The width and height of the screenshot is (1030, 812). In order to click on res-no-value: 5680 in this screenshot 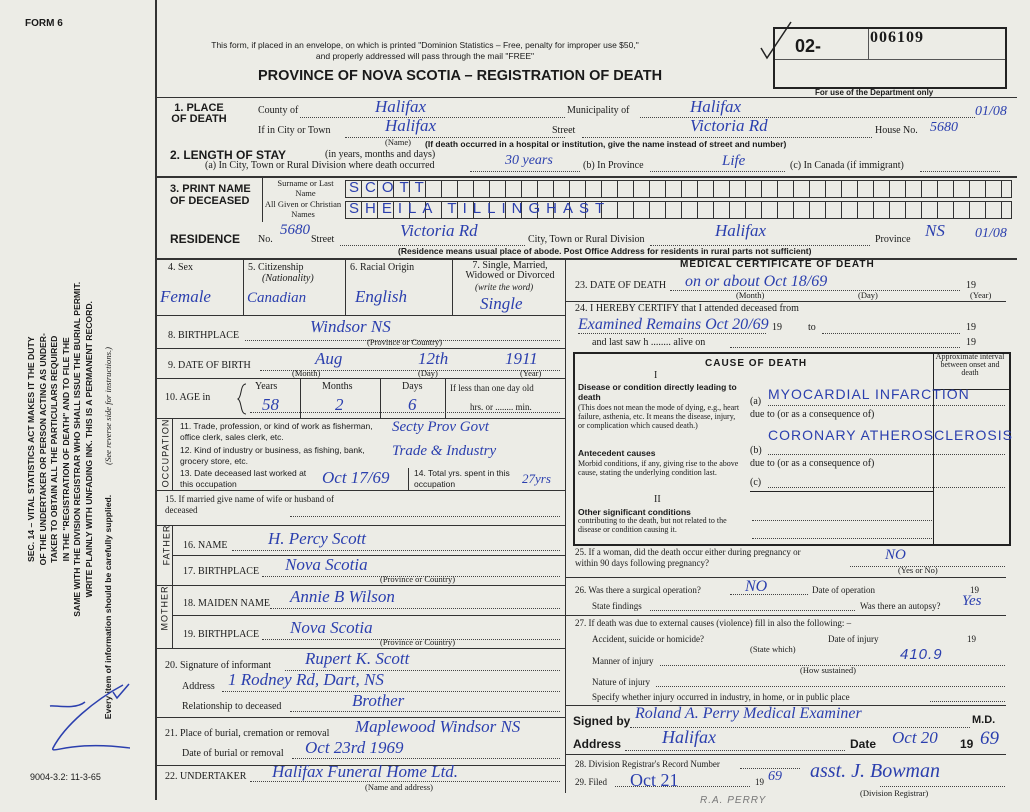, I will do `click(295, 230)`.